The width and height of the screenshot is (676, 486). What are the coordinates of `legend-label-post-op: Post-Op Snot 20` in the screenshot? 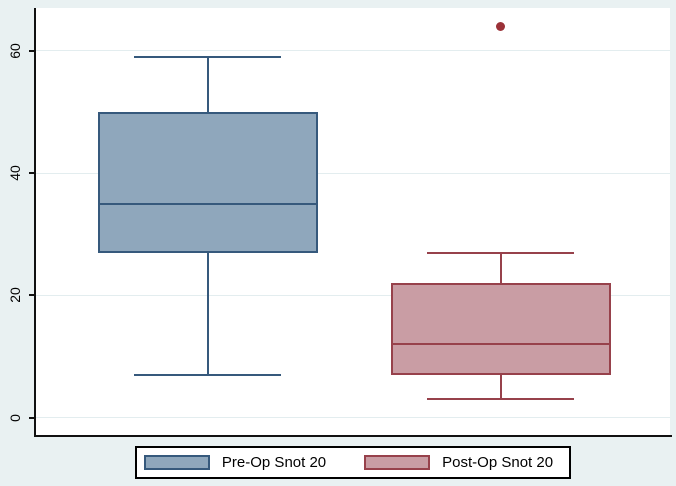 It's located at (498, 462).